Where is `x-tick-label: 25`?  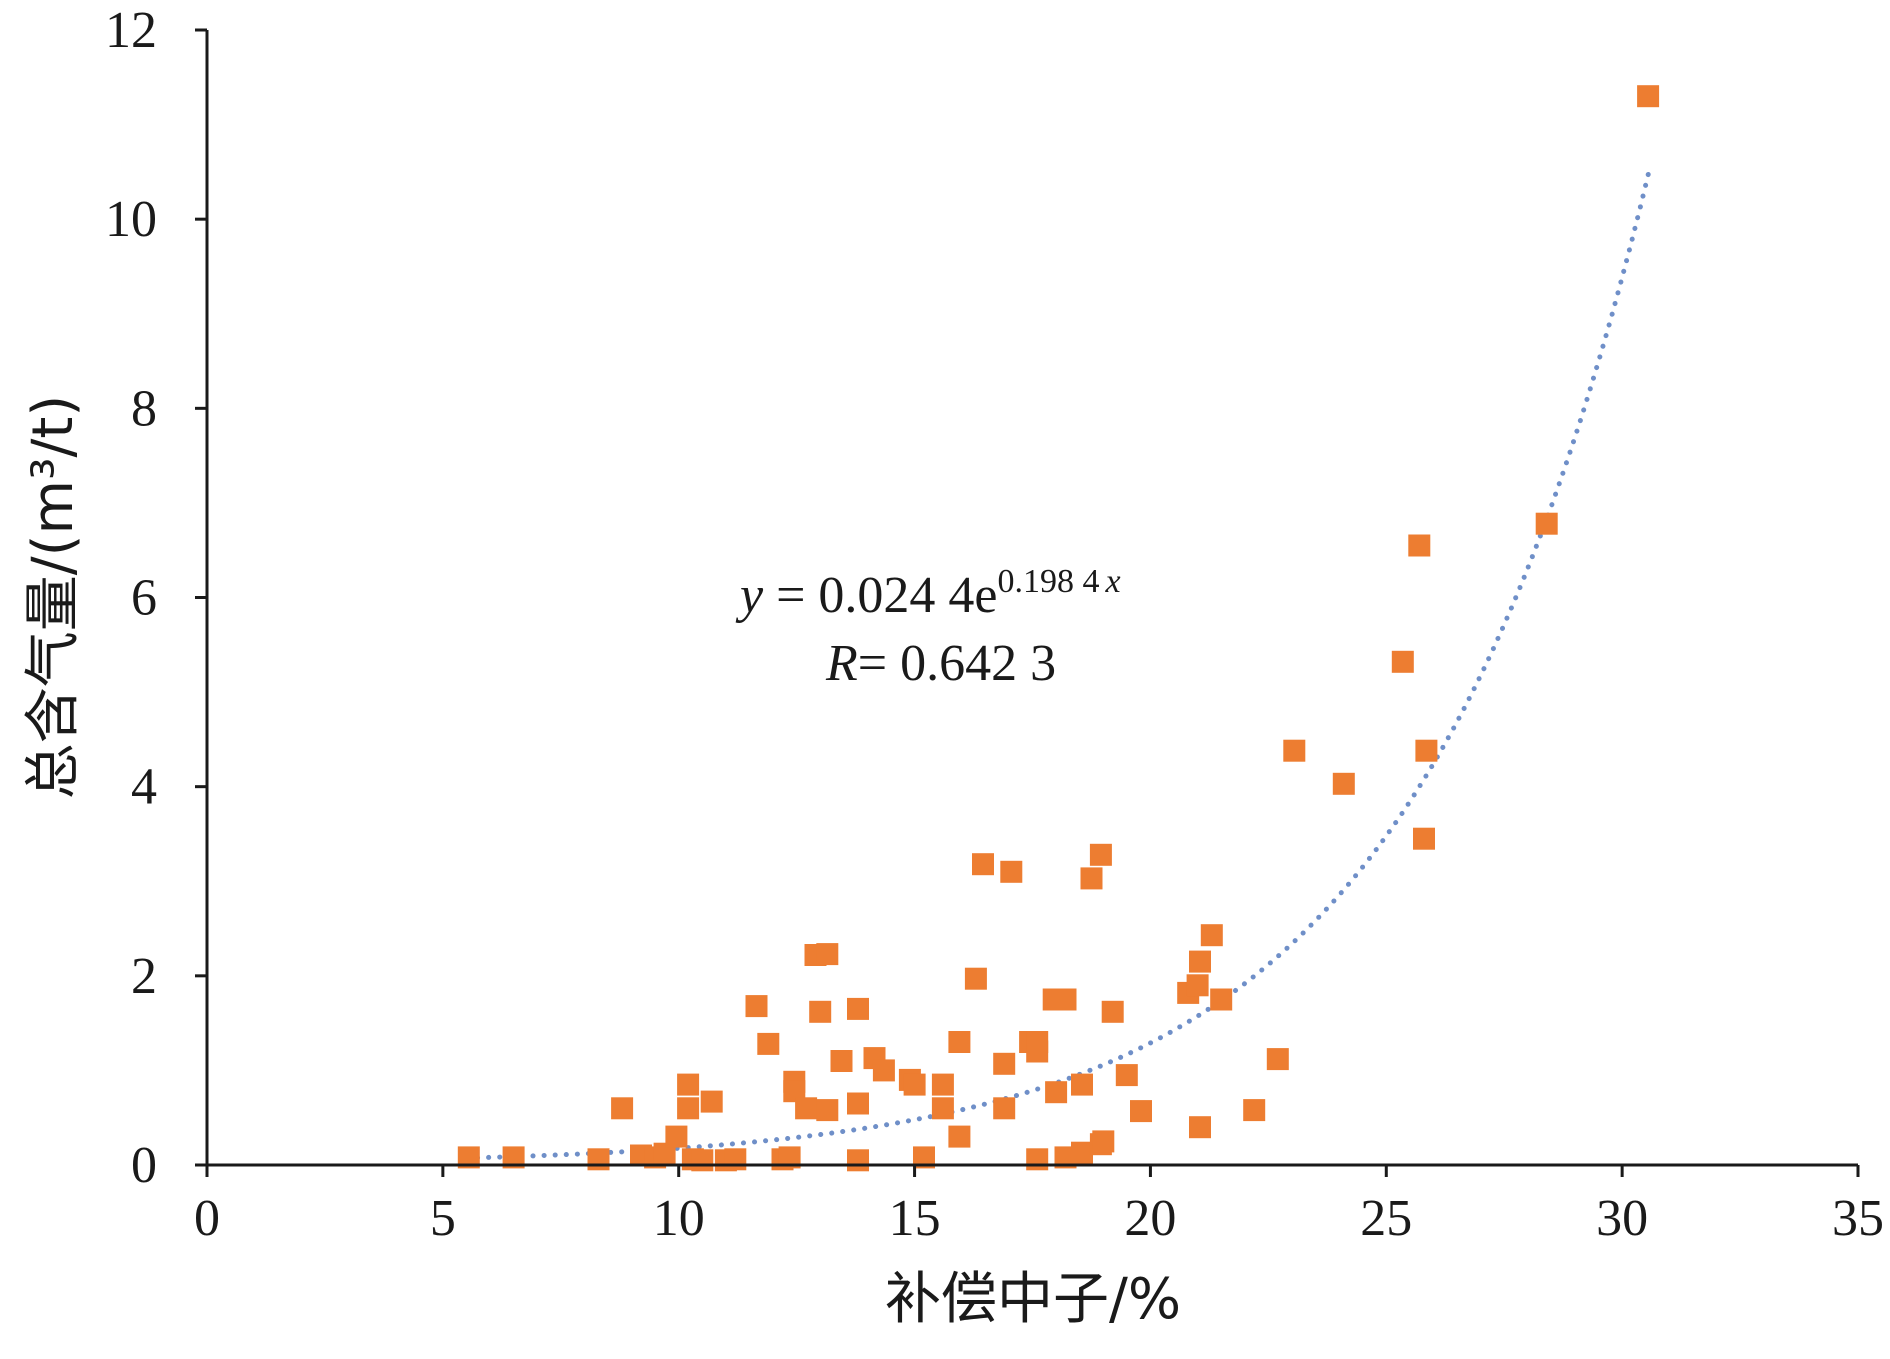 x-tick-label: 25 is located at coordinates (1386, 1218).